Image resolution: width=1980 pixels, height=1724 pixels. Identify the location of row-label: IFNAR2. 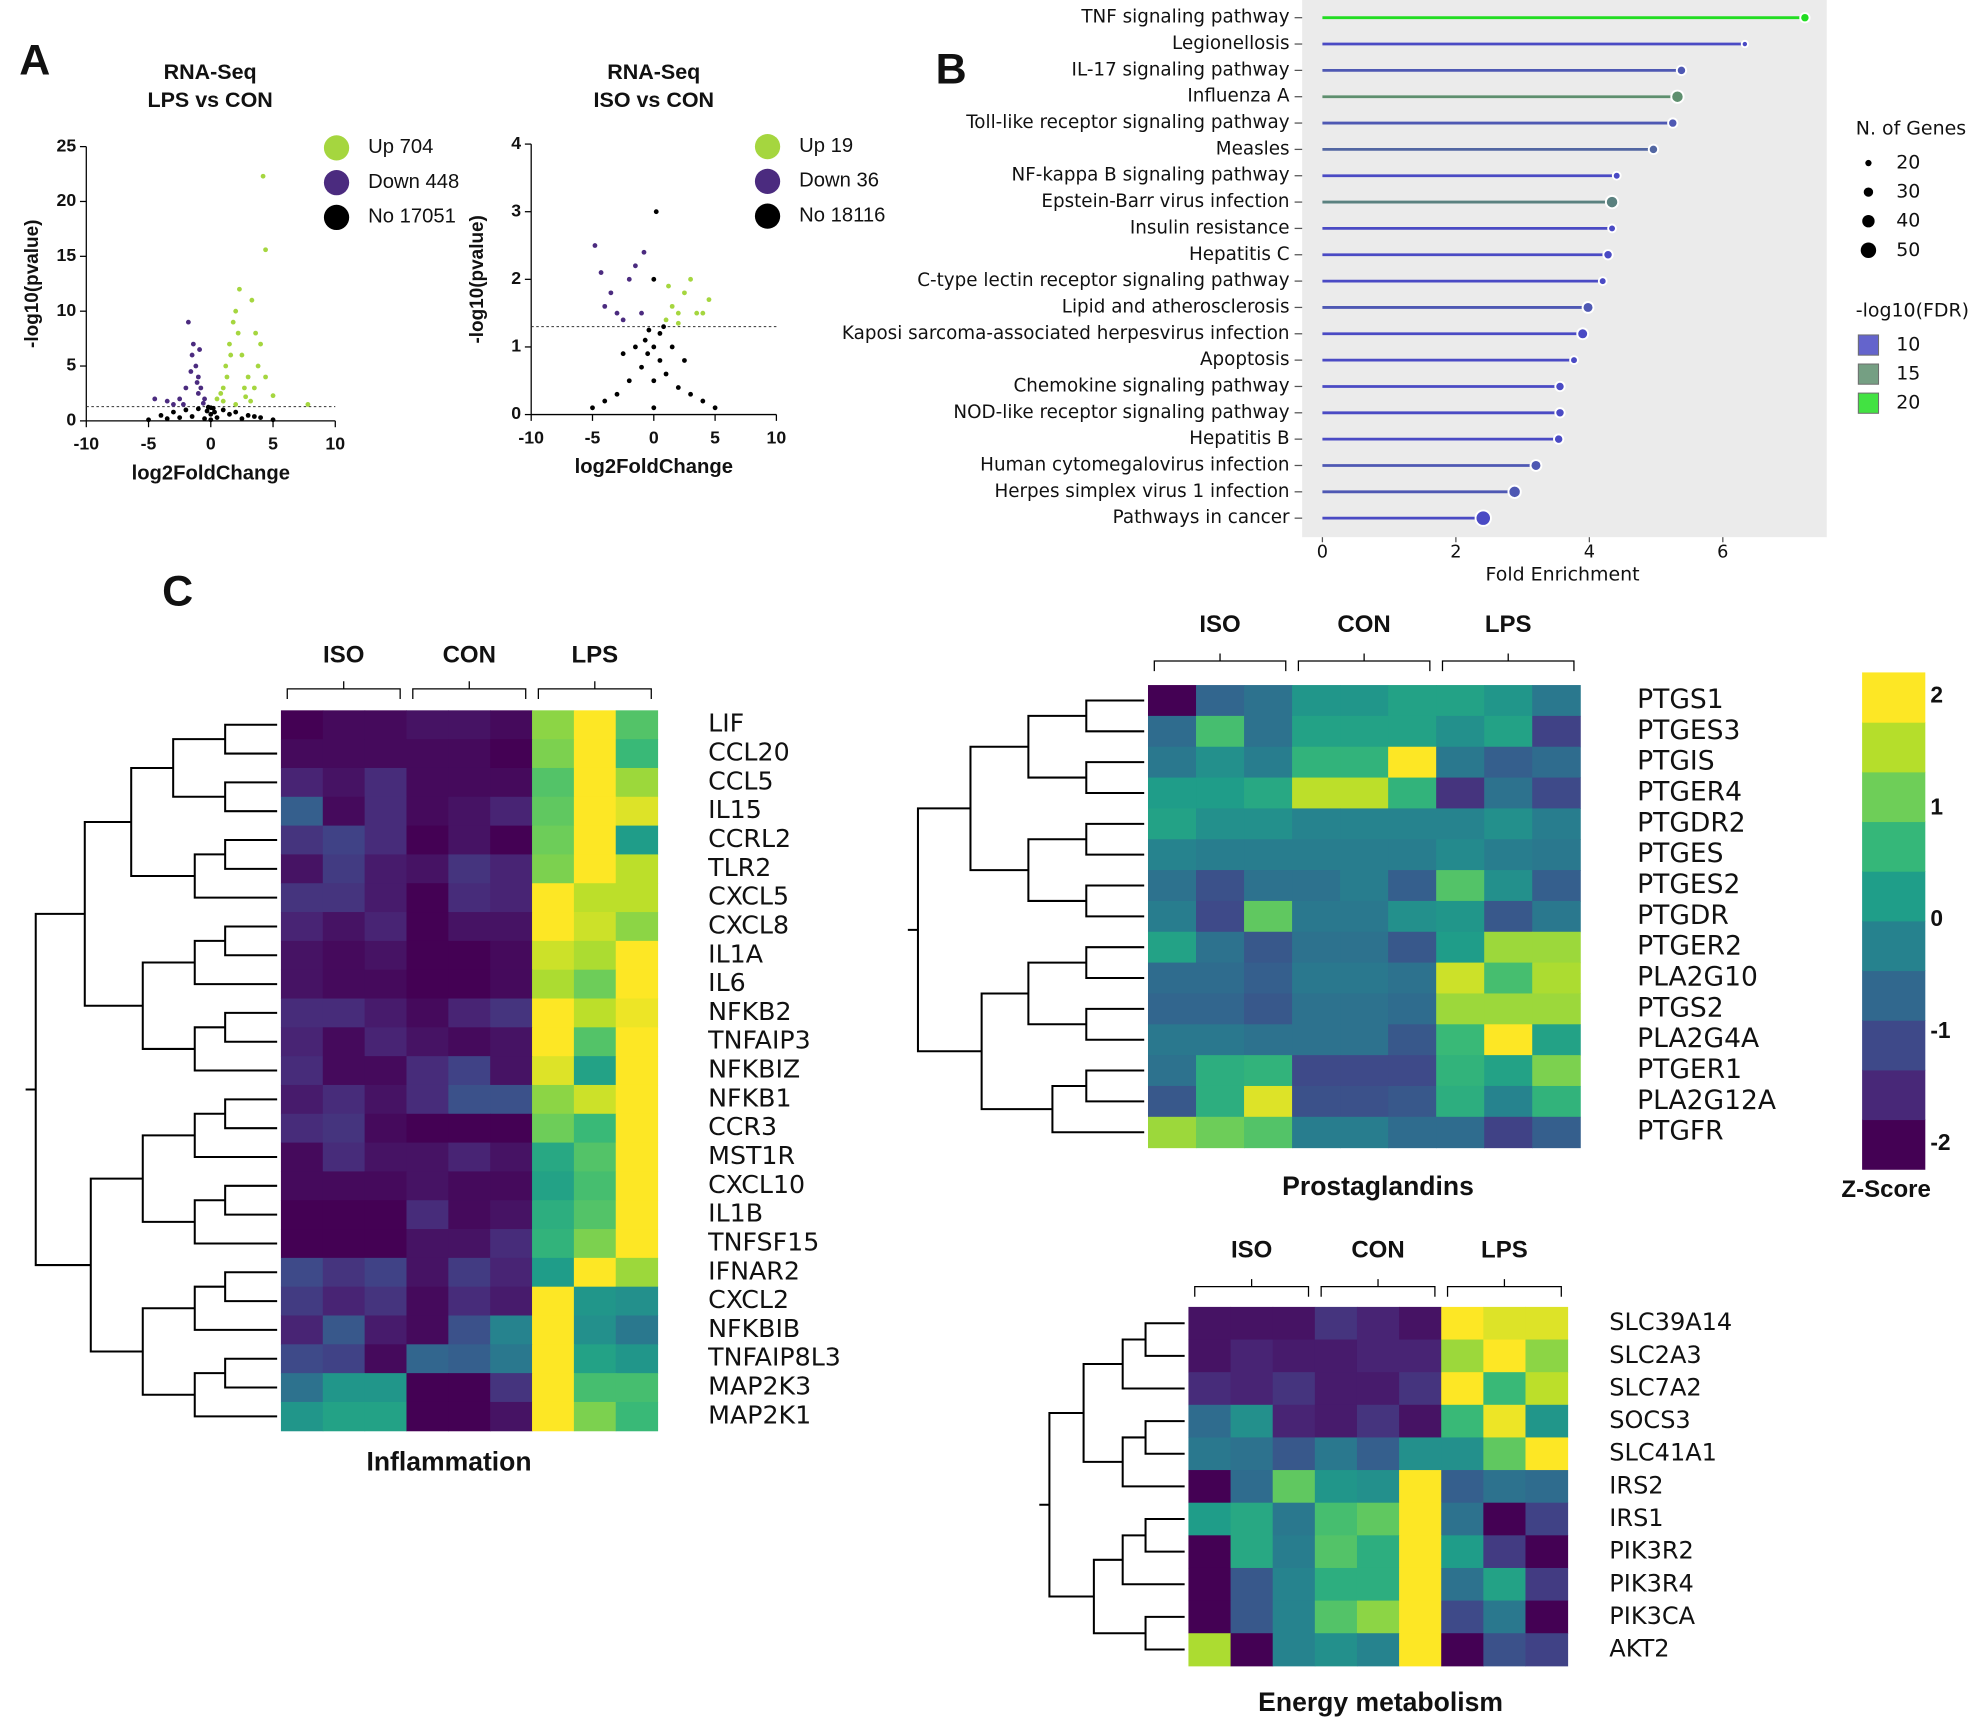
(754, 1270).